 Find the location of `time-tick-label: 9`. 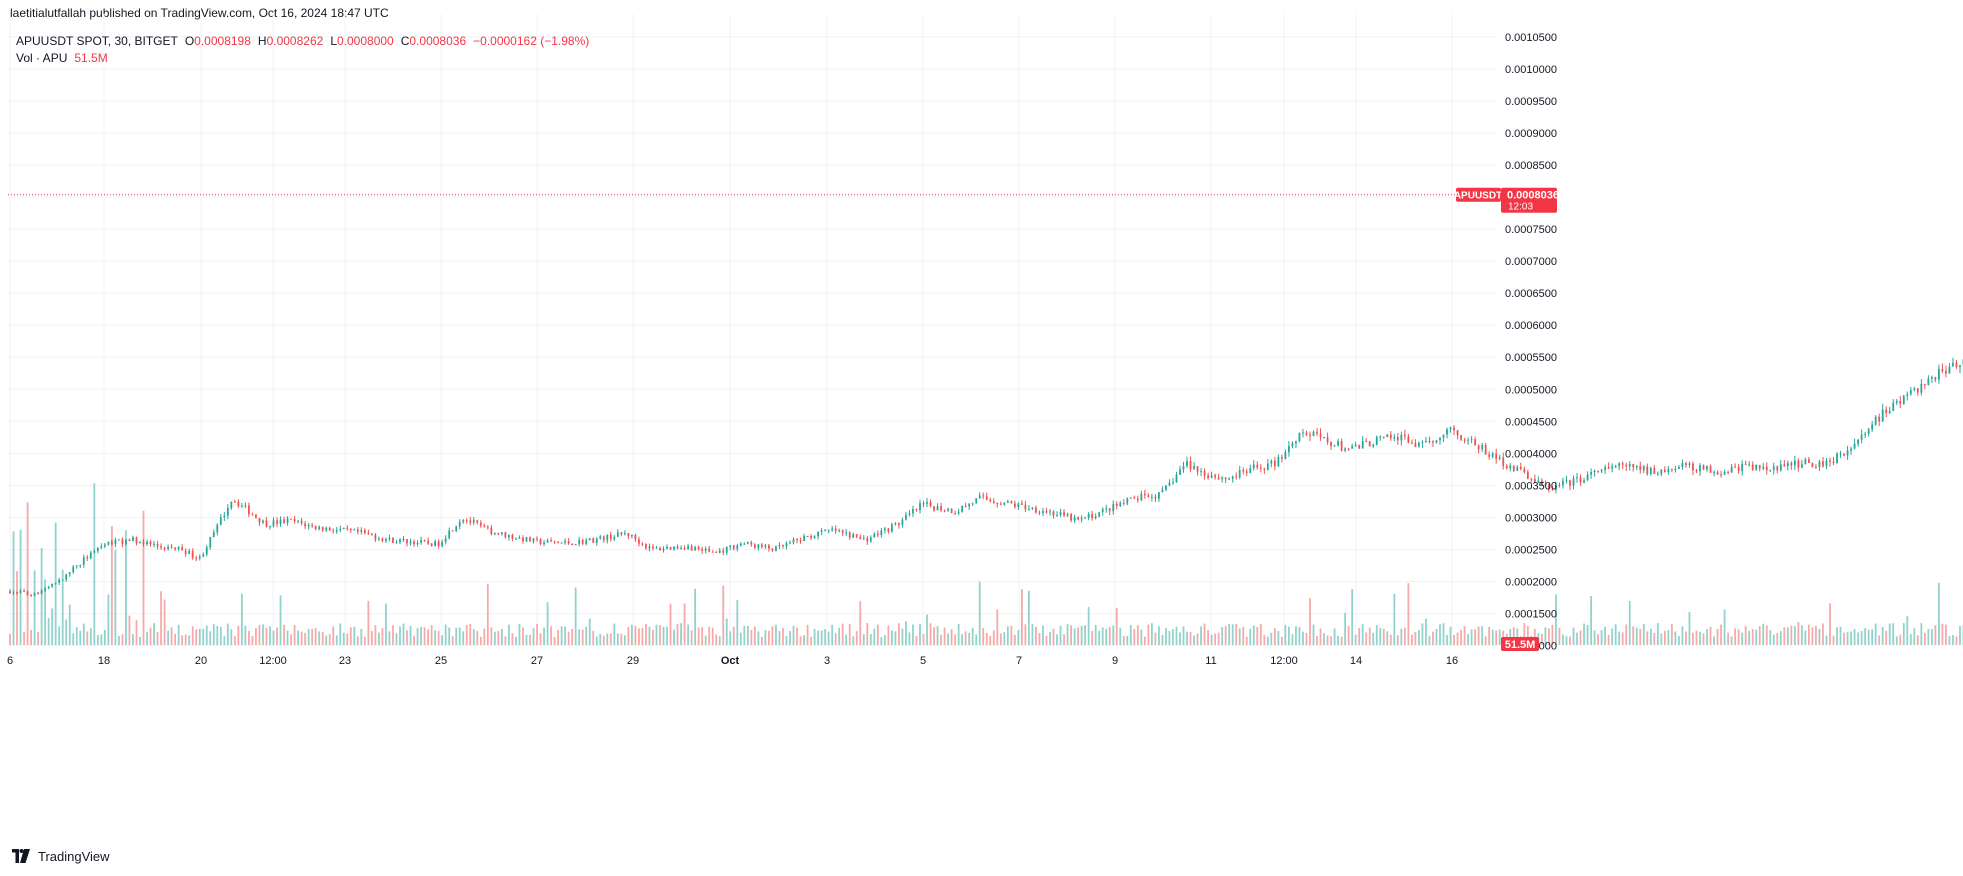

time-tick-label: 9 is located at coordinates (1115, 661).